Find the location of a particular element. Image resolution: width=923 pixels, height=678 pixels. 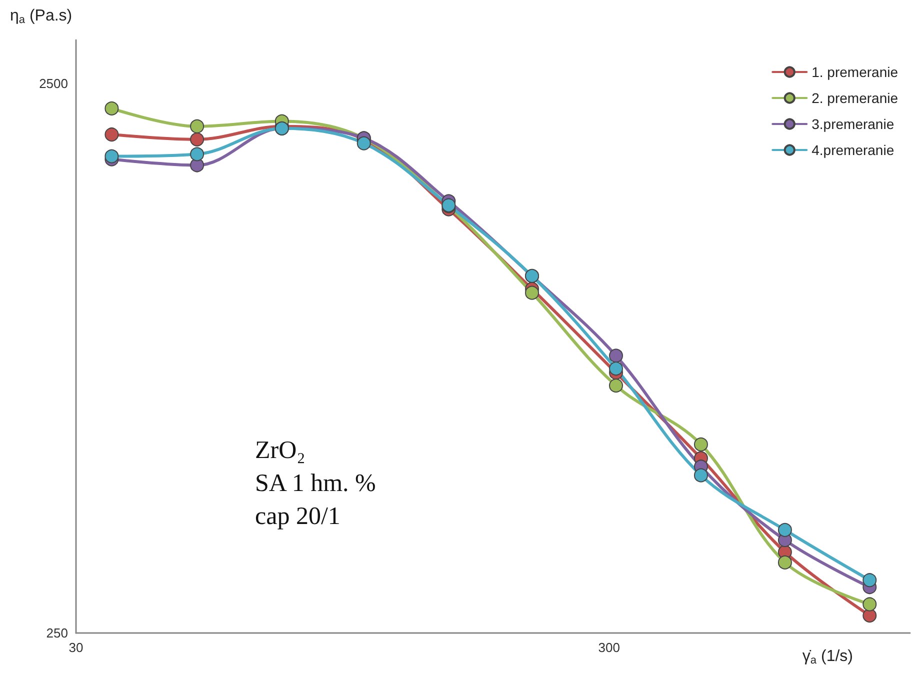

legend-label: 4.premeranie is located at coordinates (853, 150).